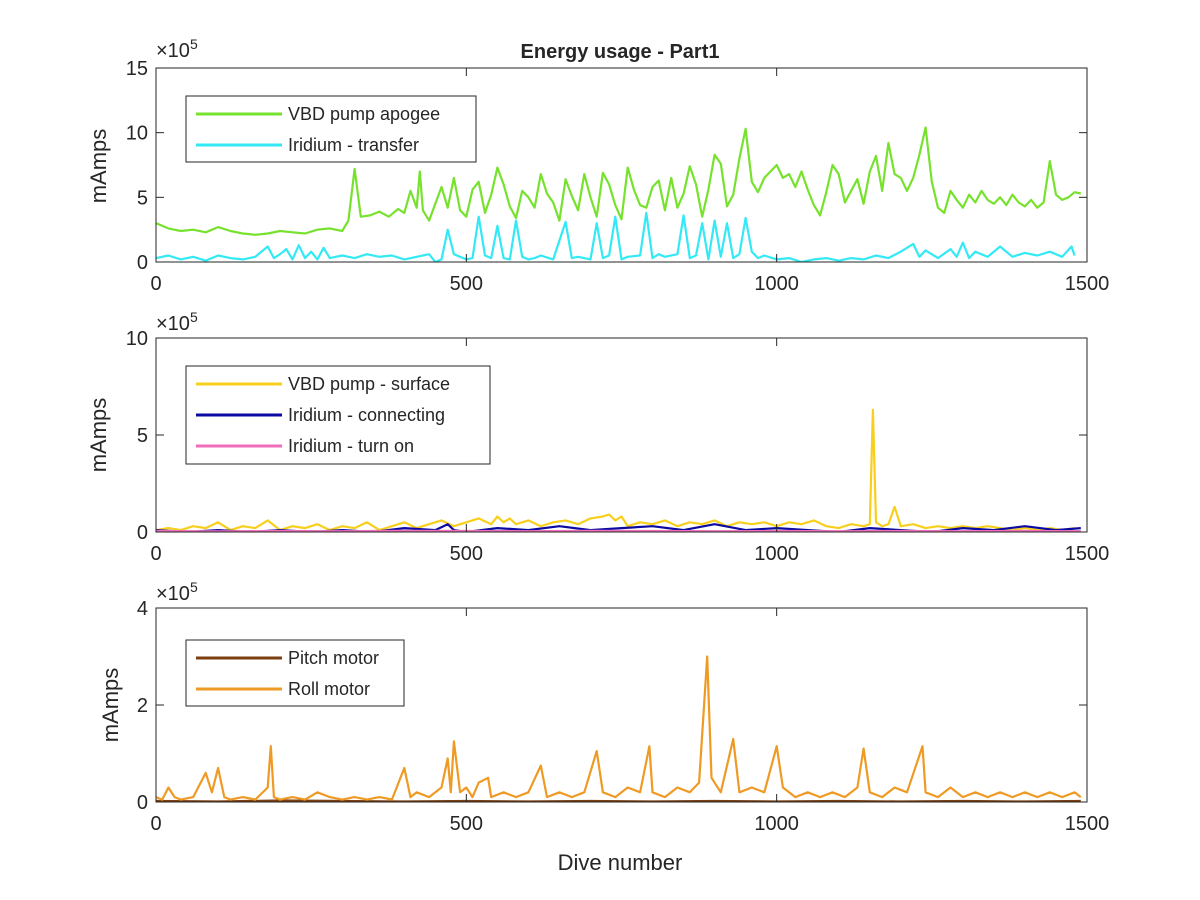 Image resolution: width=1200 pixels, height=900 pixels. Describe the element at coordinates (194, 587) in the screenshot. I see `y-multiplier-3-exponent: 5` at that location.